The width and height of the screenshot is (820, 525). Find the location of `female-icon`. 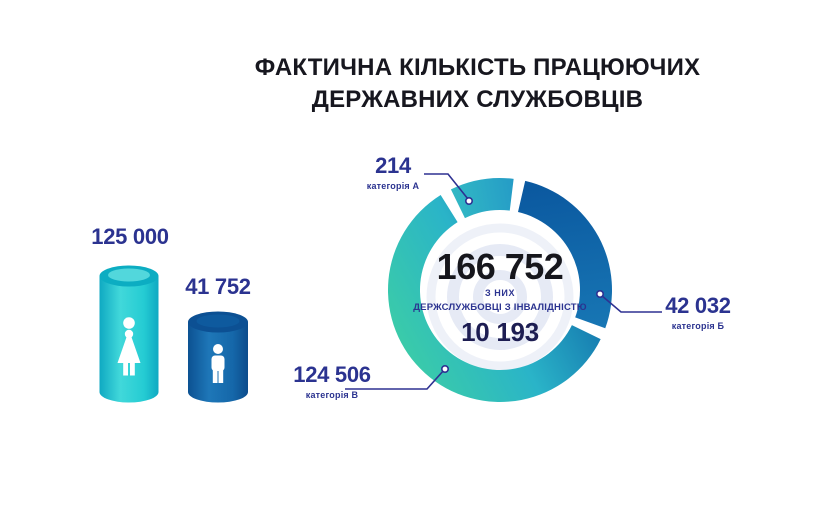

female-icon is located at coordinates (129, 346).